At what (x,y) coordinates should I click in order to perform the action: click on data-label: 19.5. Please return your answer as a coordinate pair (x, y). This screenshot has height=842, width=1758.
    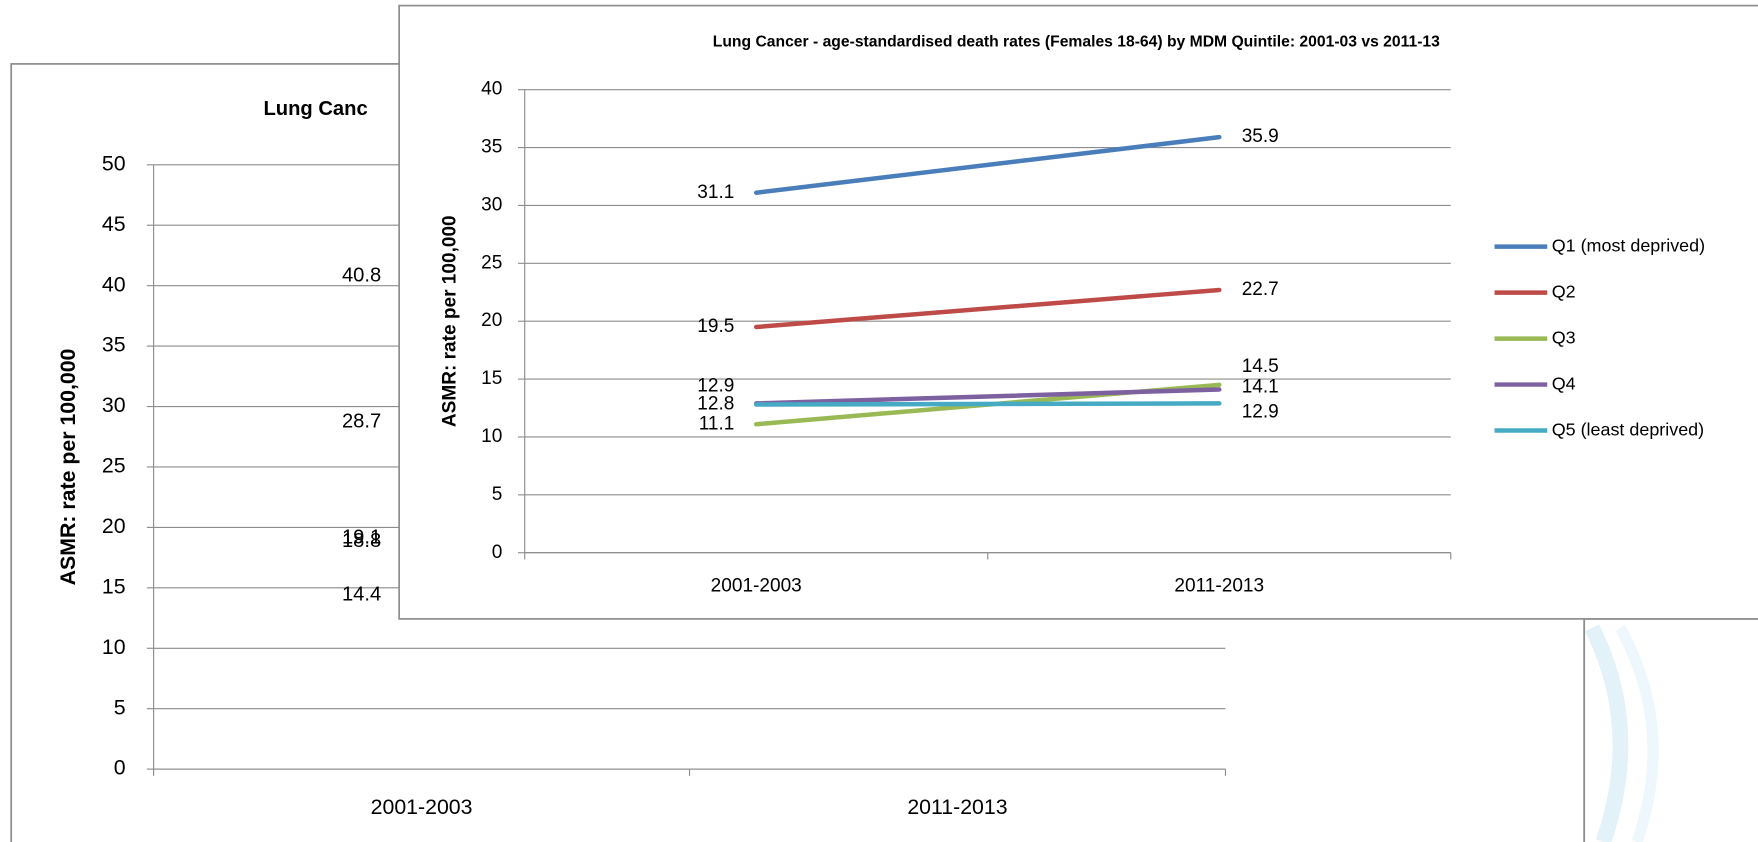
    Looking at the image, I should click on (715, 326).